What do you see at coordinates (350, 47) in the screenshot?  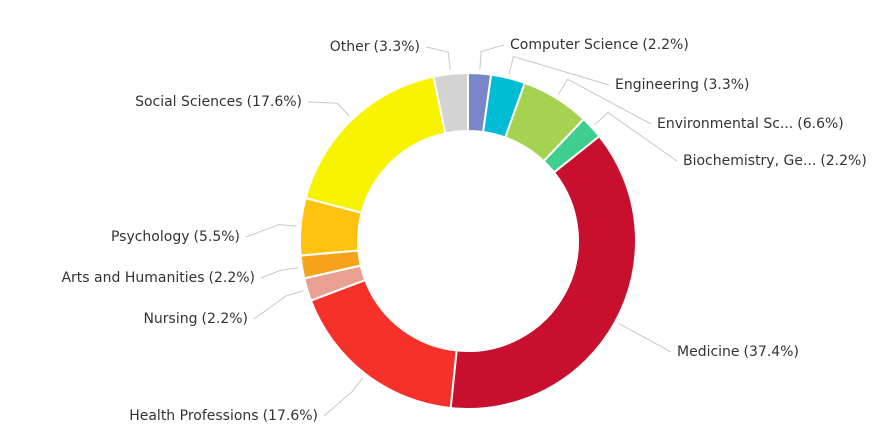 I see `slice-name: Other` at bounding box center [350, 47].